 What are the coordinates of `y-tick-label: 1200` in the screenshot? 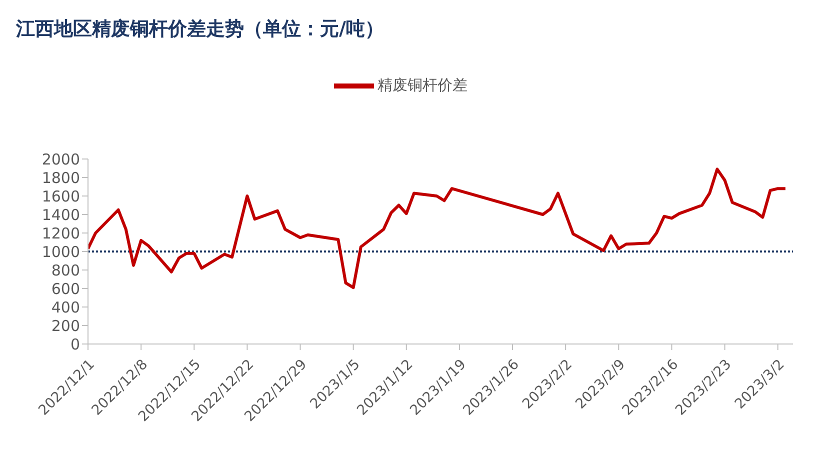 It's located at (61, 233).